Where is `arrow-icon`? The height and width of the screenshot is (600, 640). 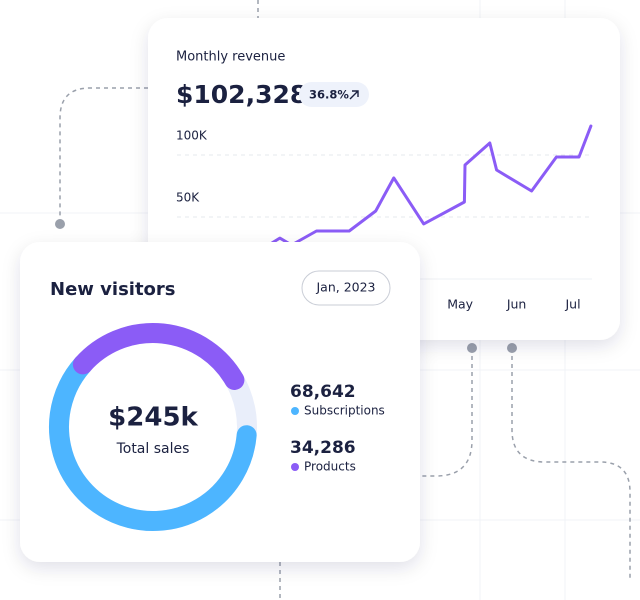 arrow-icon is located at coordinates (354, 95).